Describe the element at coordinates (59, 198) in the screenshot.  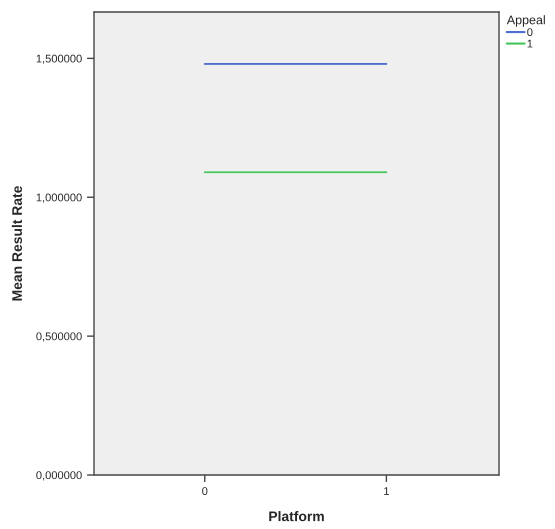
I see `y-tick-label: 1,000000` at that location.